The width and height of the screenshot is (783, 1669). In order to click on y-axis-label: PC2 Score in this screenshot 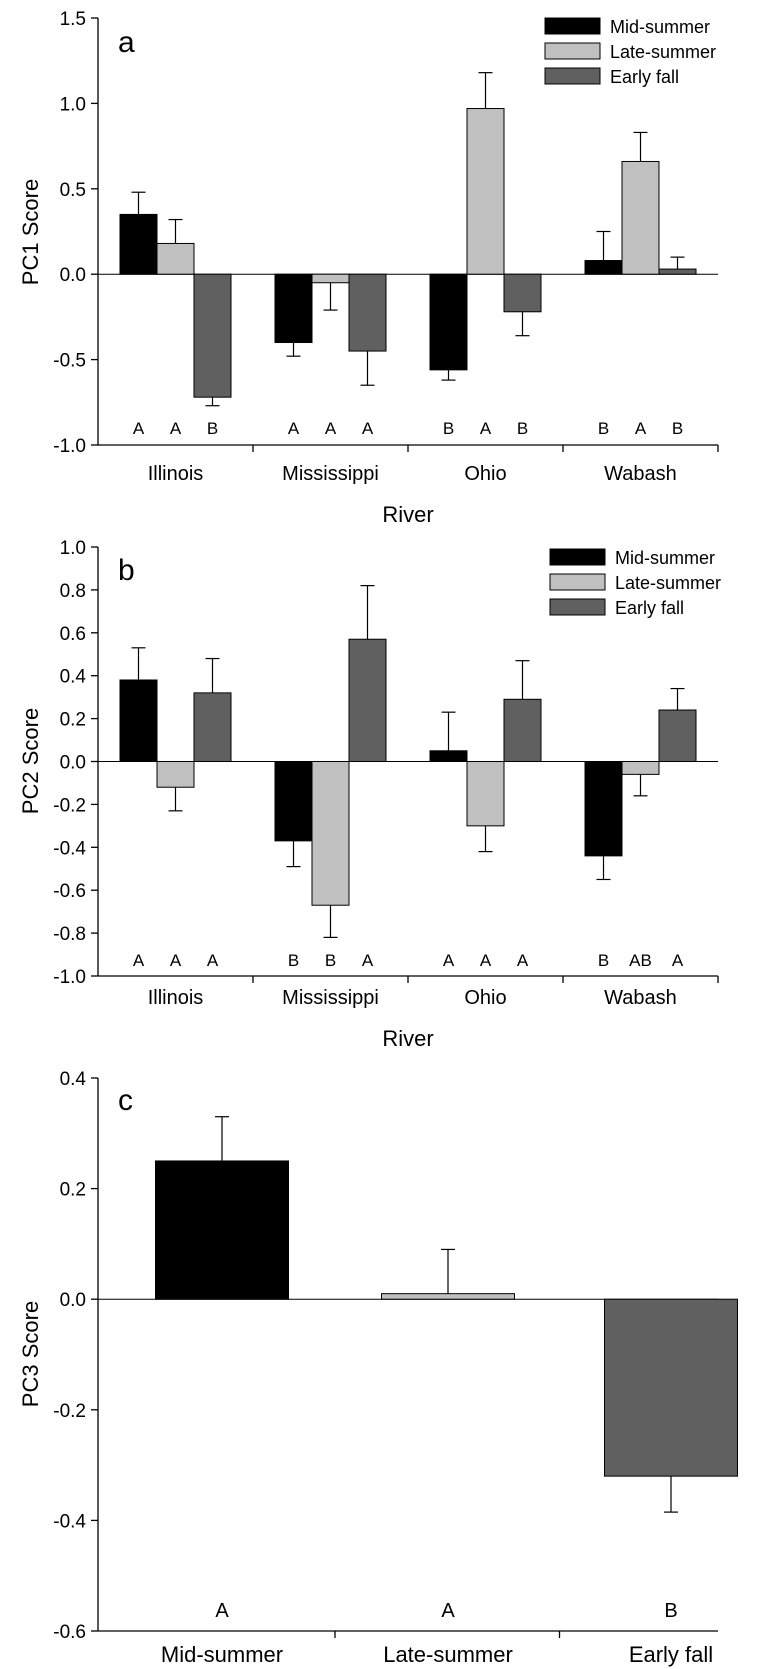, I will do `click(30, 761)`.